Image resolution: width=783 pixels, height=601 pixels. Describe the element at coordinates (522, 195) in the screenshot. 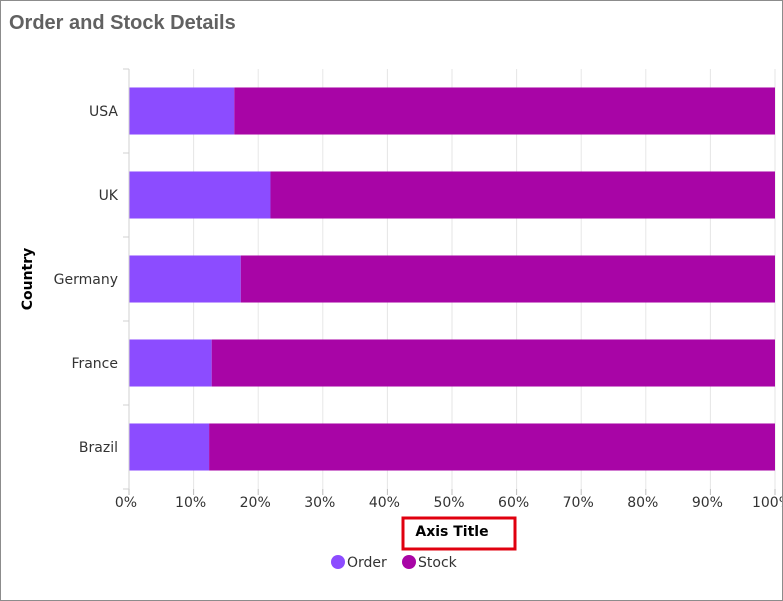

I see `bar-stock-uk` at that location.